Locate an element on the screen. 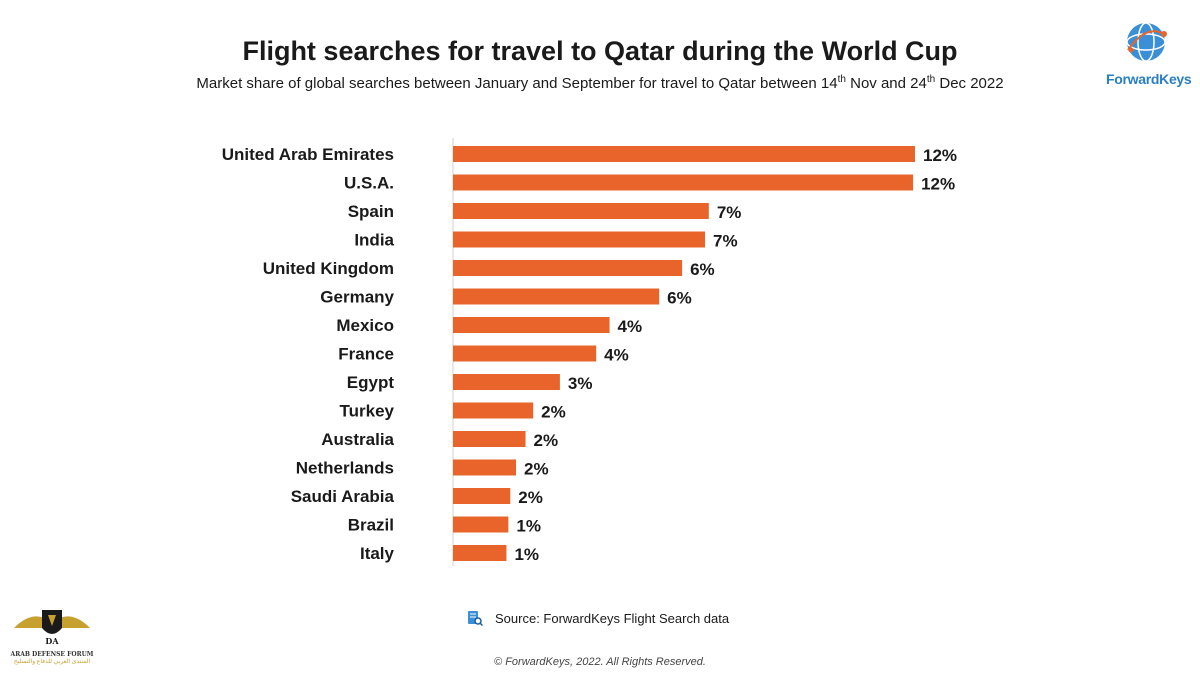 This screenshot has height=675, width=1200. category-label: Spain is located at coordinates (371, 211).